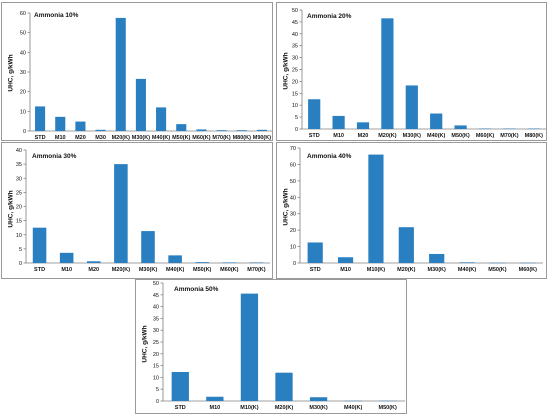 This screenshot has height=416, width=550. What do you see at coordinates (262, 138) in the screenshot?
I see `x-tick-label: M90(K)` at bounding box center [262, 138].